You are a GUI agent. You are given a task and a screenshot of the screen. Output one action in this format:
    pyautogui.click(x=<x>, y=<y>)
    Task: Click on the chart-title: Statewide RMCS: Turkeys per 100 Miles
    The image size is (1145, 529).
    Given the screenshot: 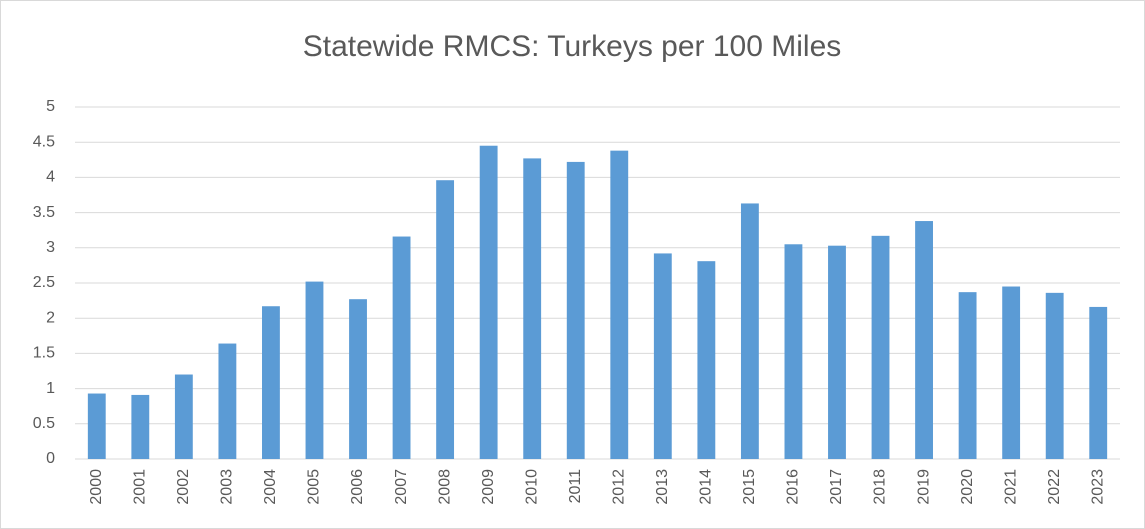 What is the action you would take?
    pyautogui.click(x=572, y=46)
    